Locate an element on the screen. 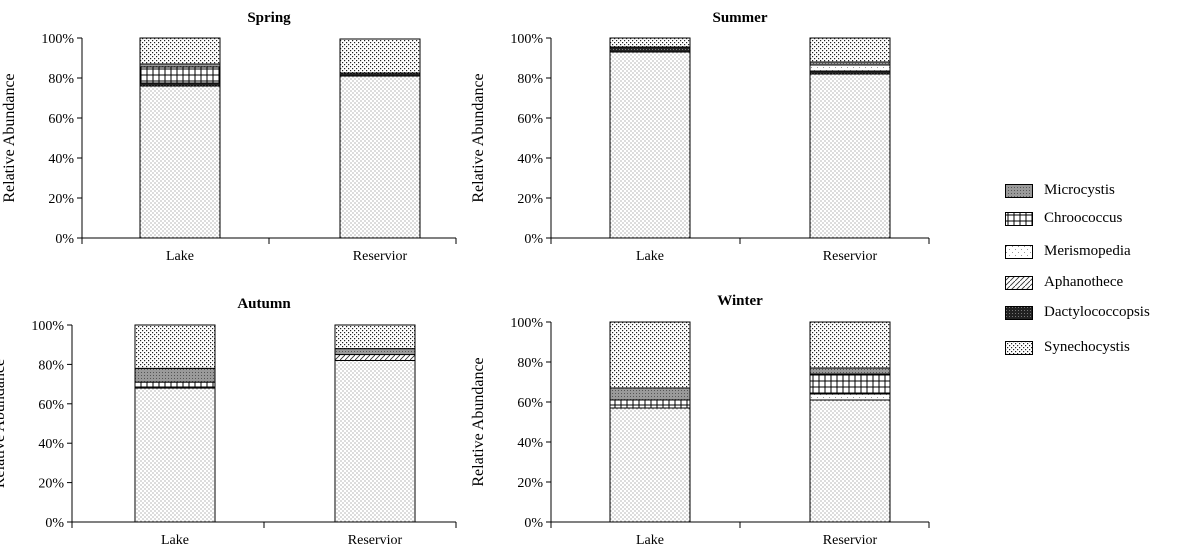  legend-item-aphanothece: Aphanothece is located at coordinates (1100, 285).